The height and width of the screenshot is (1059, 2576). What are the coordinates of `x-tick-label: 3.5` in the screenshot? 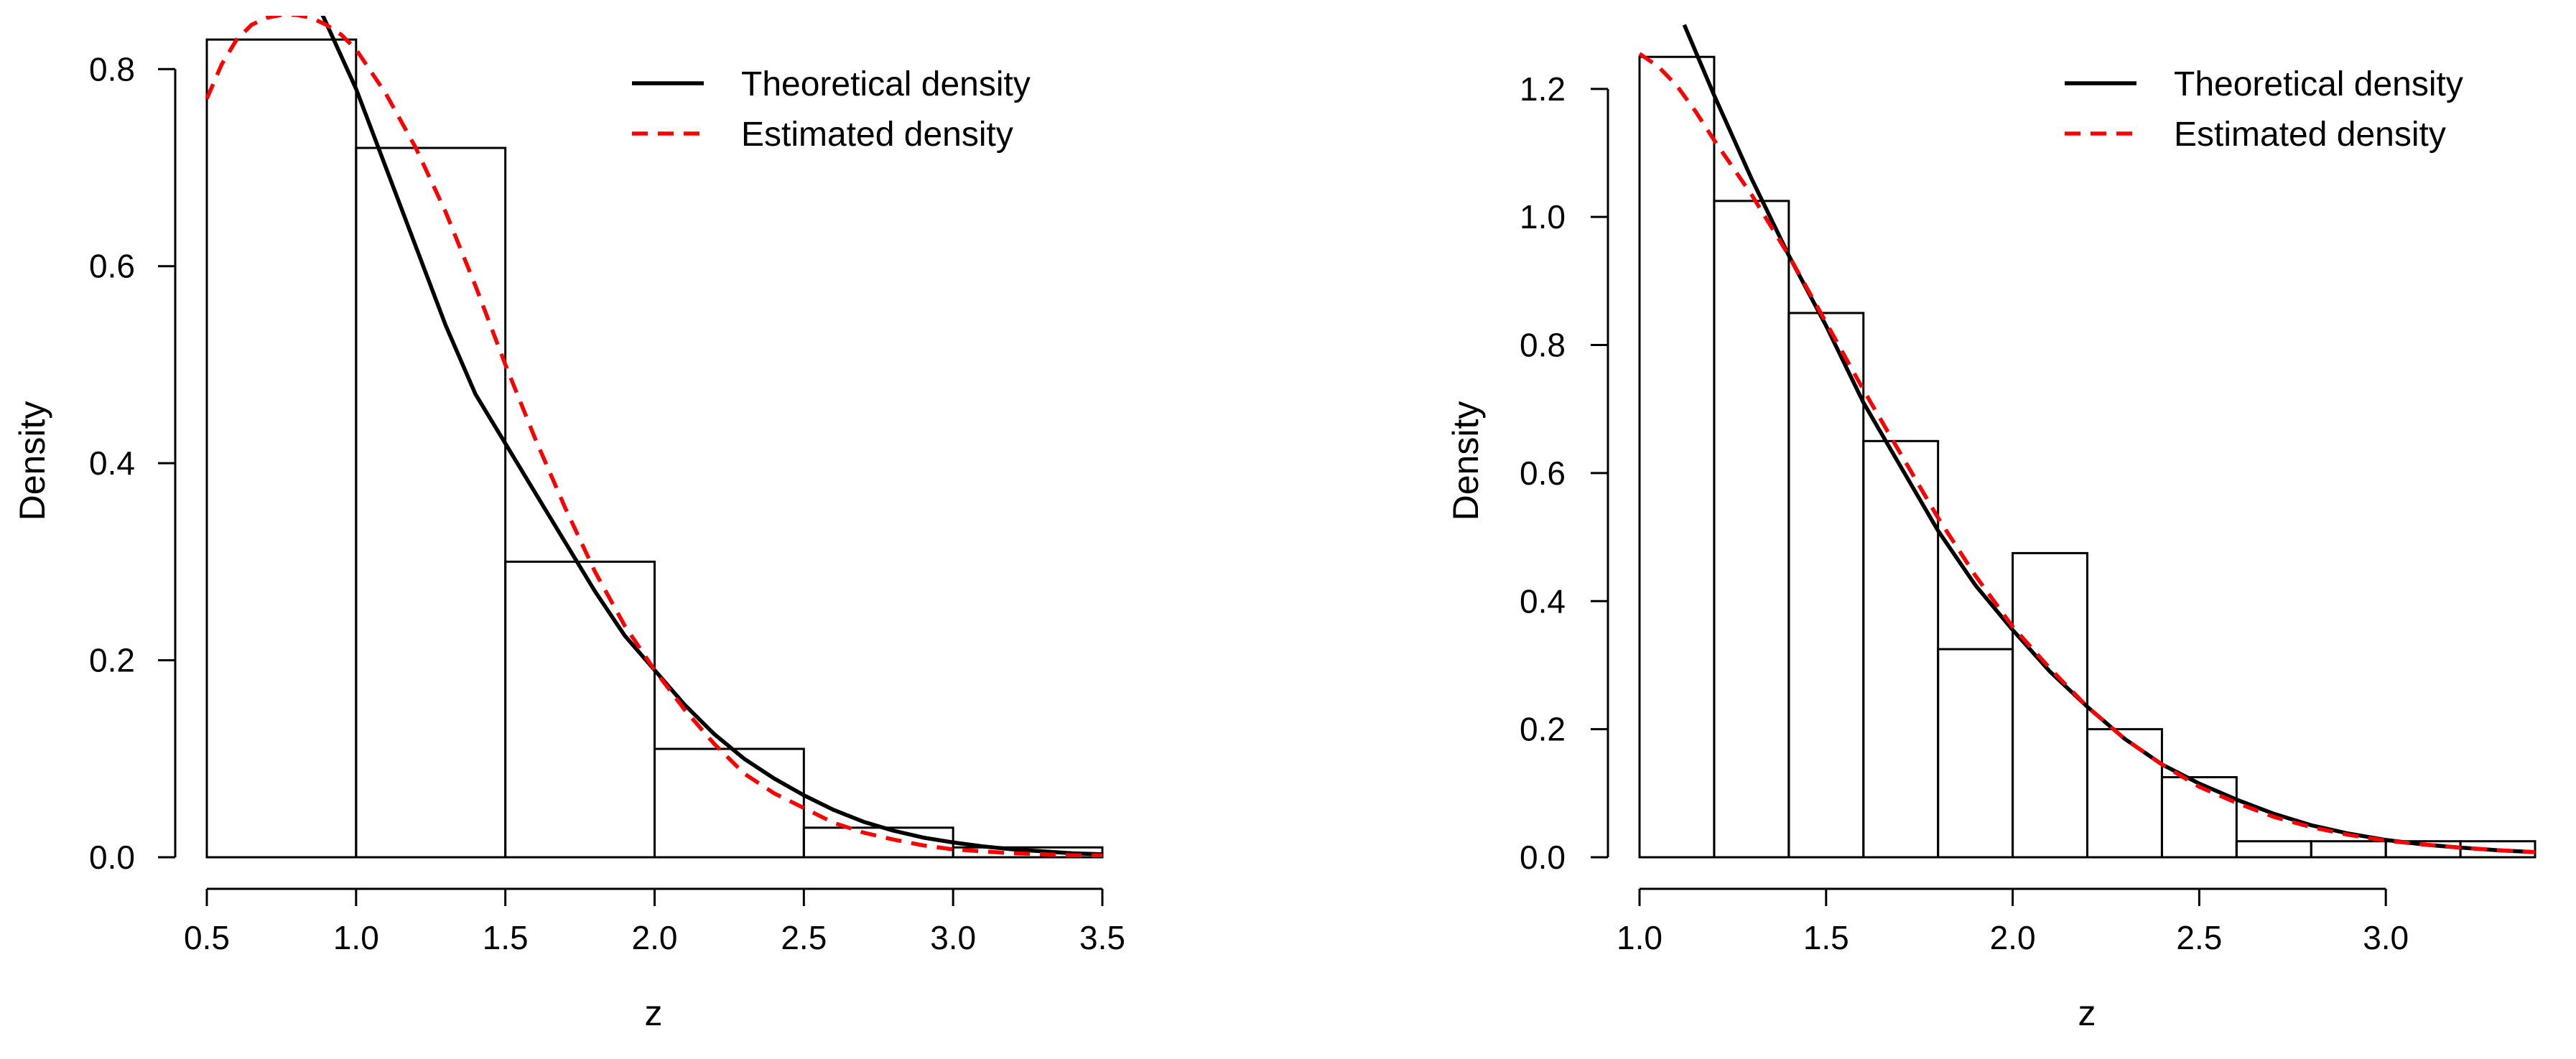 It's located at (1102, 937).